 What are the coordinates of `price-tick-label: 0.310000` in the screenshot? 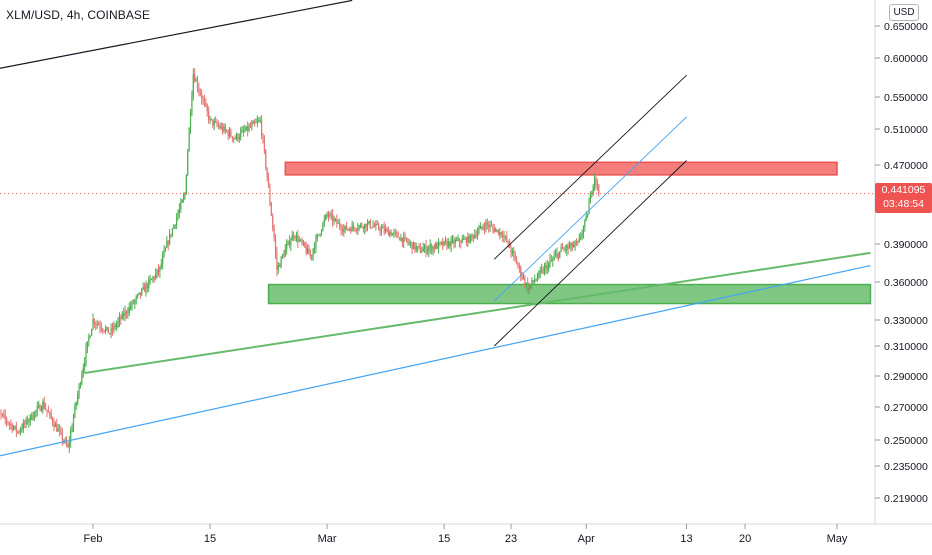 It's located at (906, 347).